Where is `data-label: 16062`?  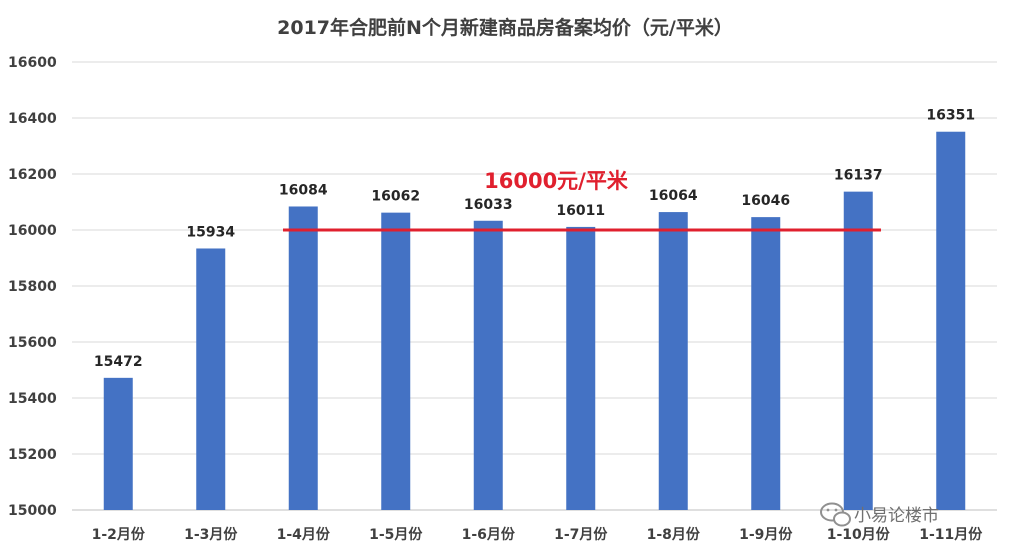
data-label: 16062 is located at coordinates (395, 197).